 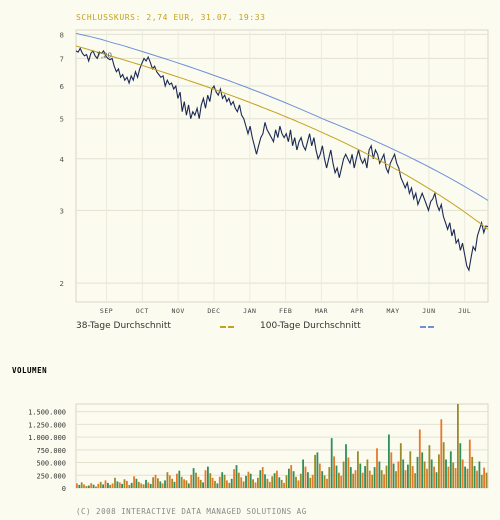 What do you see at coordinates (310, 326) in the screenshot?
I see `legend-ma100-label: 100-Tage Durchschnitt` at bounding box center [310, 326].